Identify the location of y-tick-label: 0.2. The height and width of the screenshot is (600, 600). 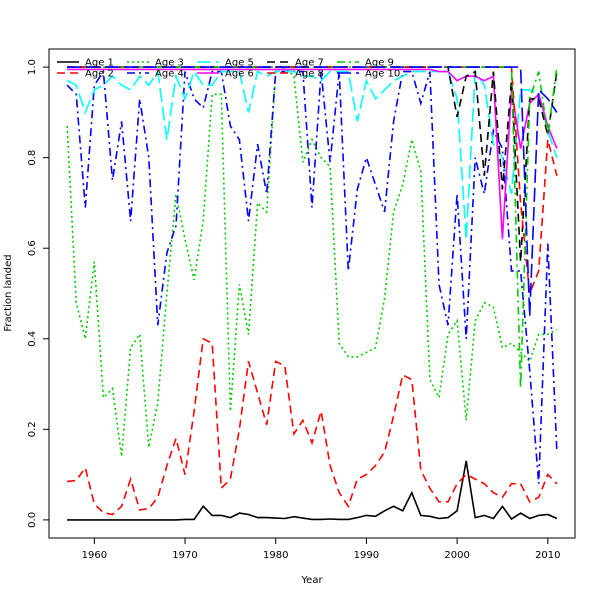
(32, 429).